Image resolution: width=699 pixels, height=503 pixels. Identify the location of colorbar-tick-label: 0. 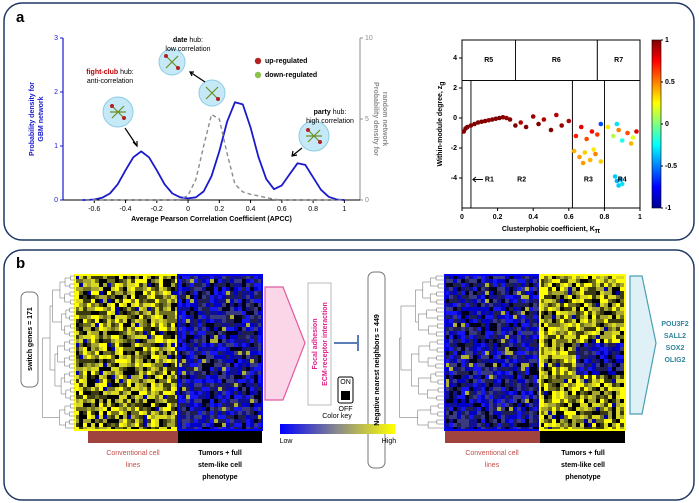
(667, 124).